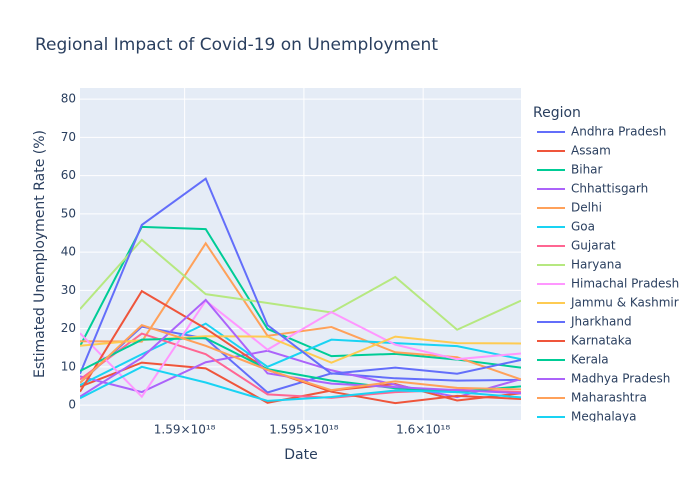 This screenshot has width=700, height=500. I want to click on y-tick-label: 80, so click(68, 99).